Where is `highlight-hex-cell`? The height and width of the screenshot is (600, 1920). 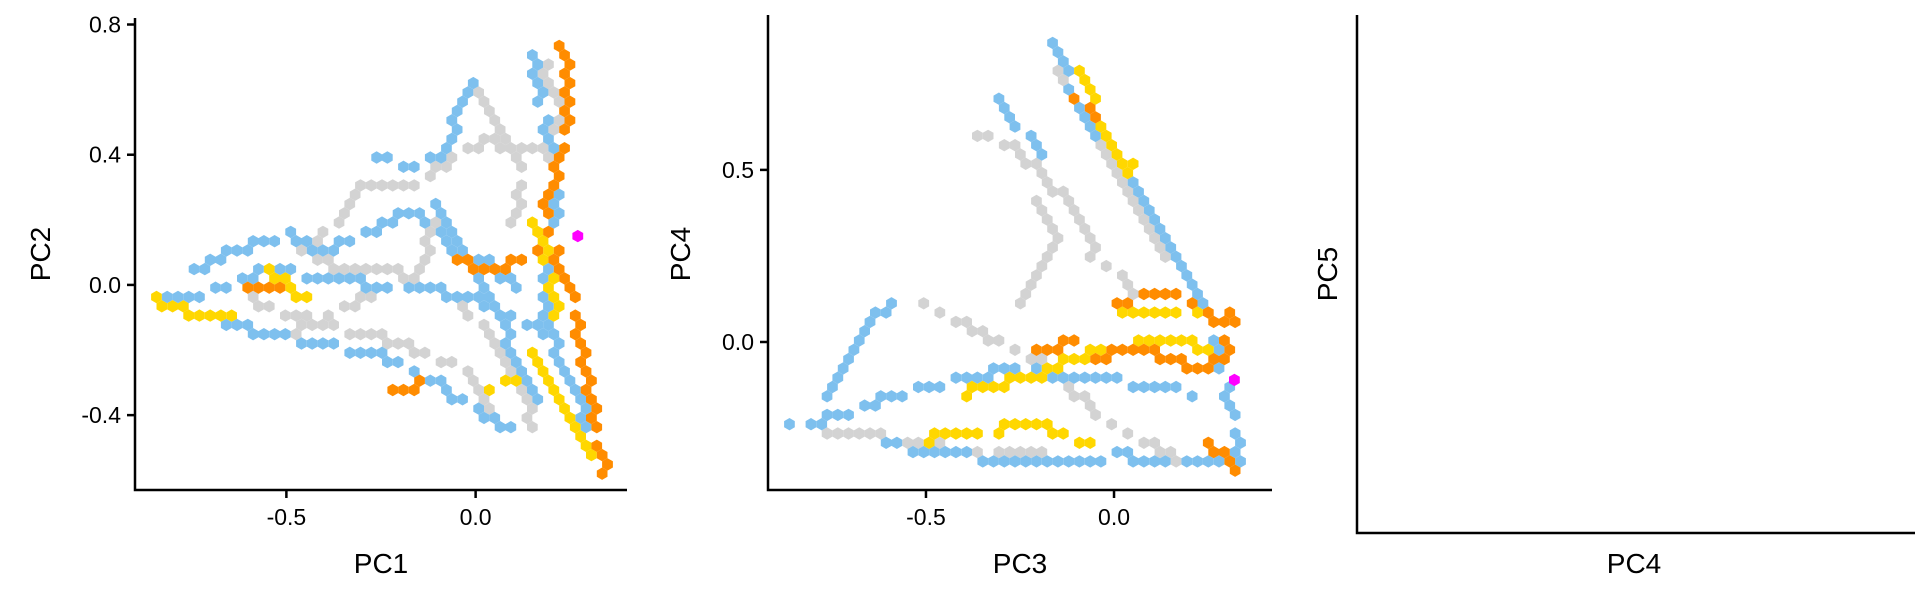
highlight-hex-cell is located at coordinates (578, 236).